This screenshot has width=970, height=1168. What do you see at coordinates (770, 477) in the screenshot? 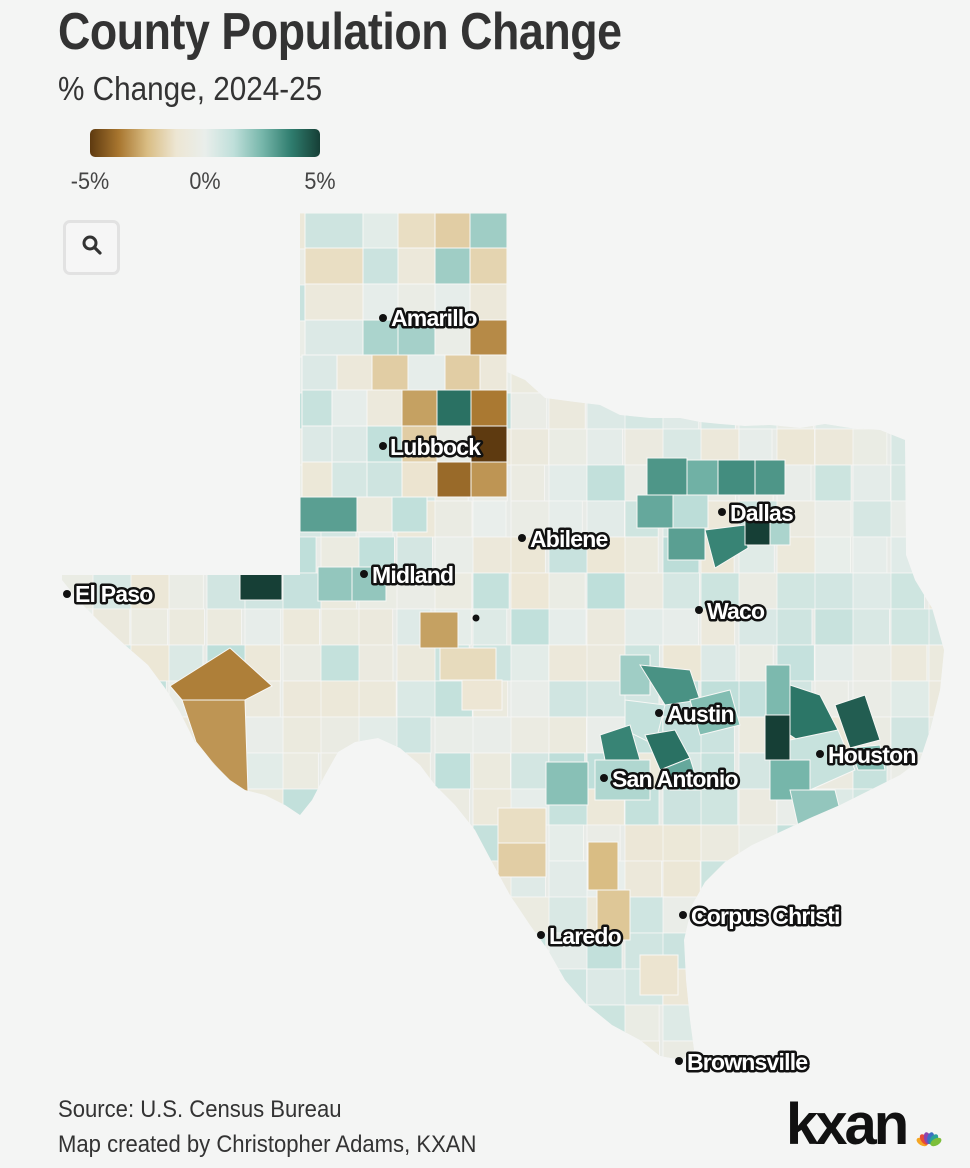
I see `county-grayson: Grayson: 3.2%` at bounding box center [770, 477].